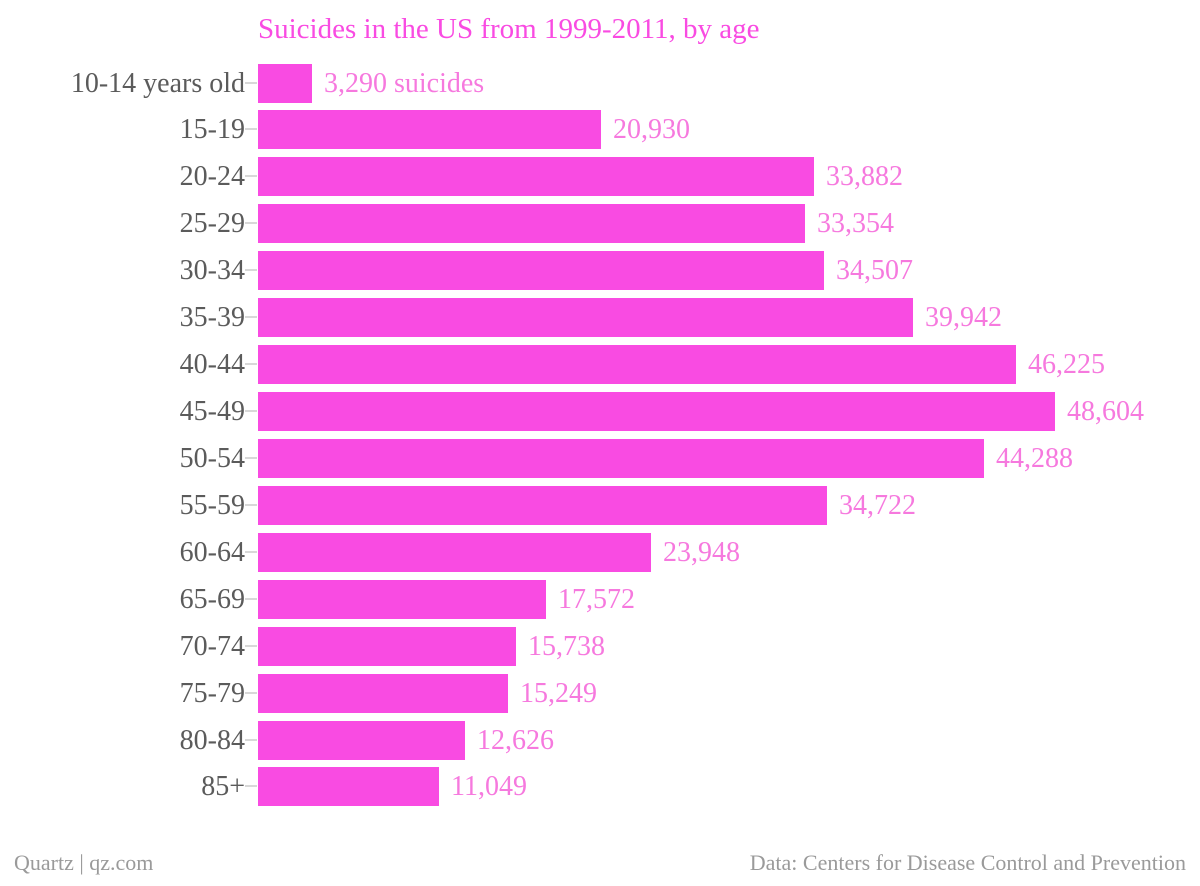 This screenshot has height=886, width=1200. What do you see at coordinates (212, 599) in the screenshot?
I see `category-label: 65-69` at bounding box center [212, 599].